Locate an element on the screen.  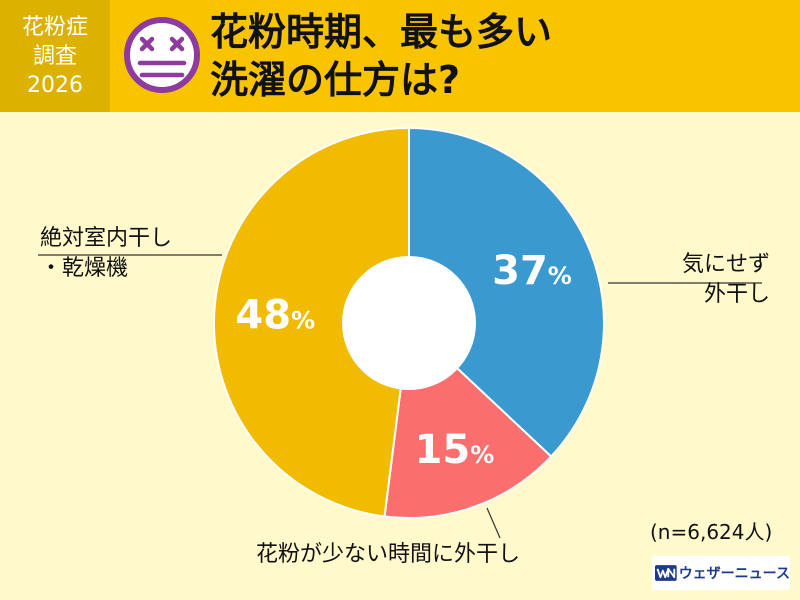
category-label-sotoboshi: 気にせず 外干し is located at coordinates (705, 280).